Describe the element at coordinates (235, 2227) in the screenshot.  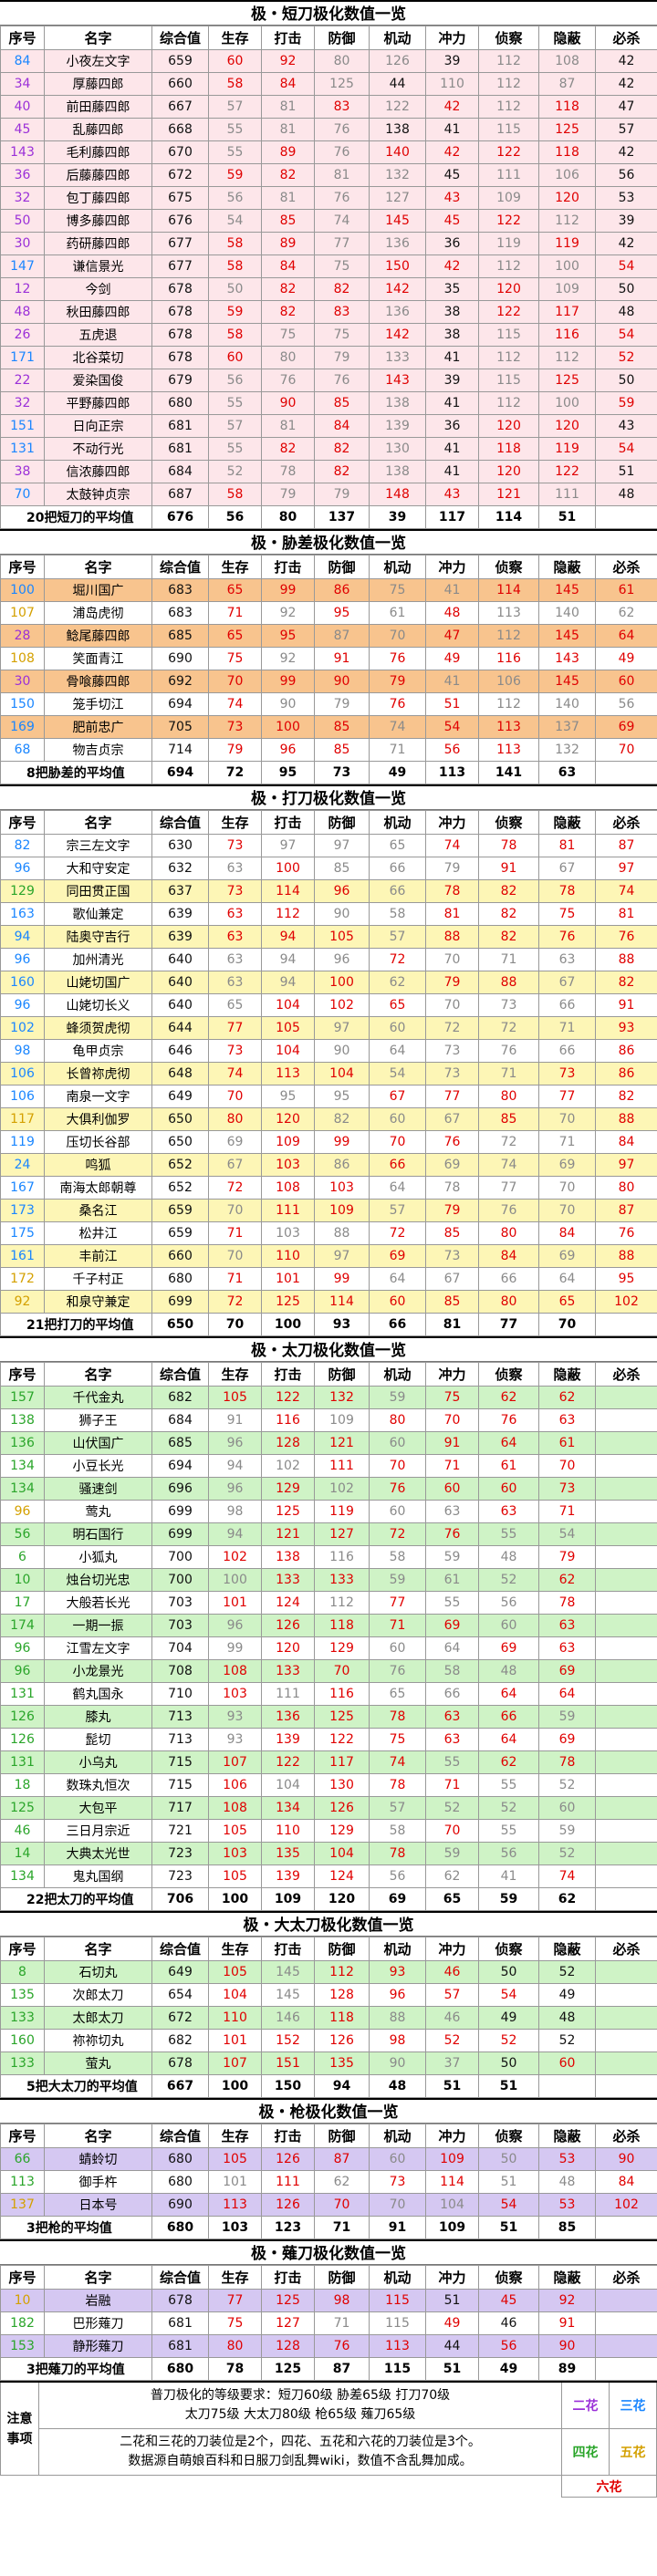
I see `average-value: 103` at that location.